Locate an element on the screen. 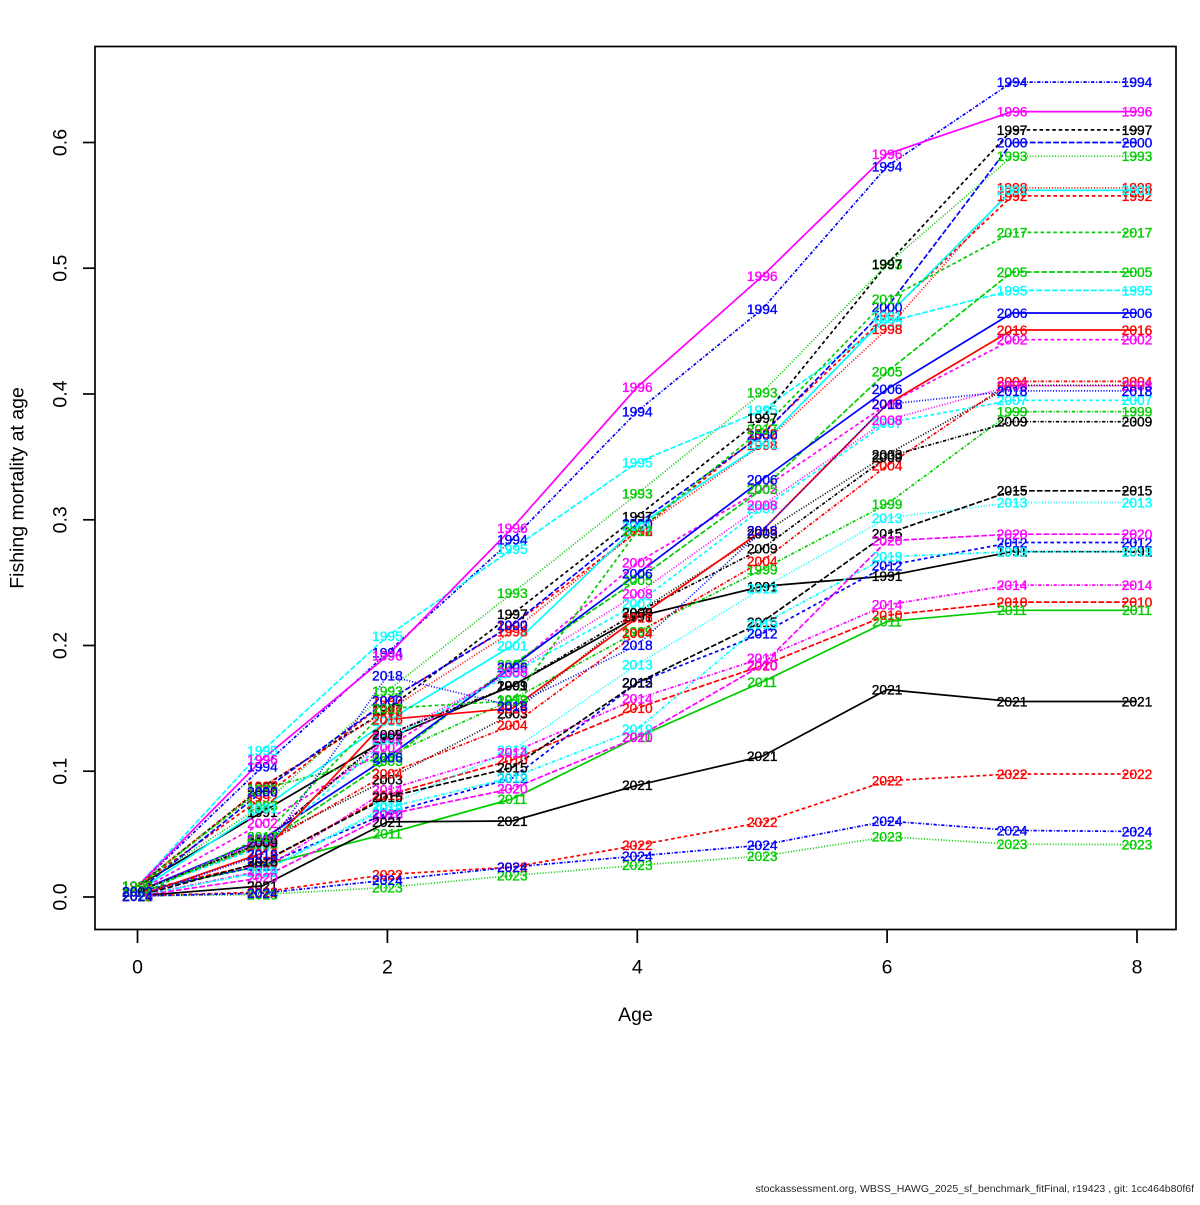  svg-text: 1992 is located at coordinates (1137, 196).